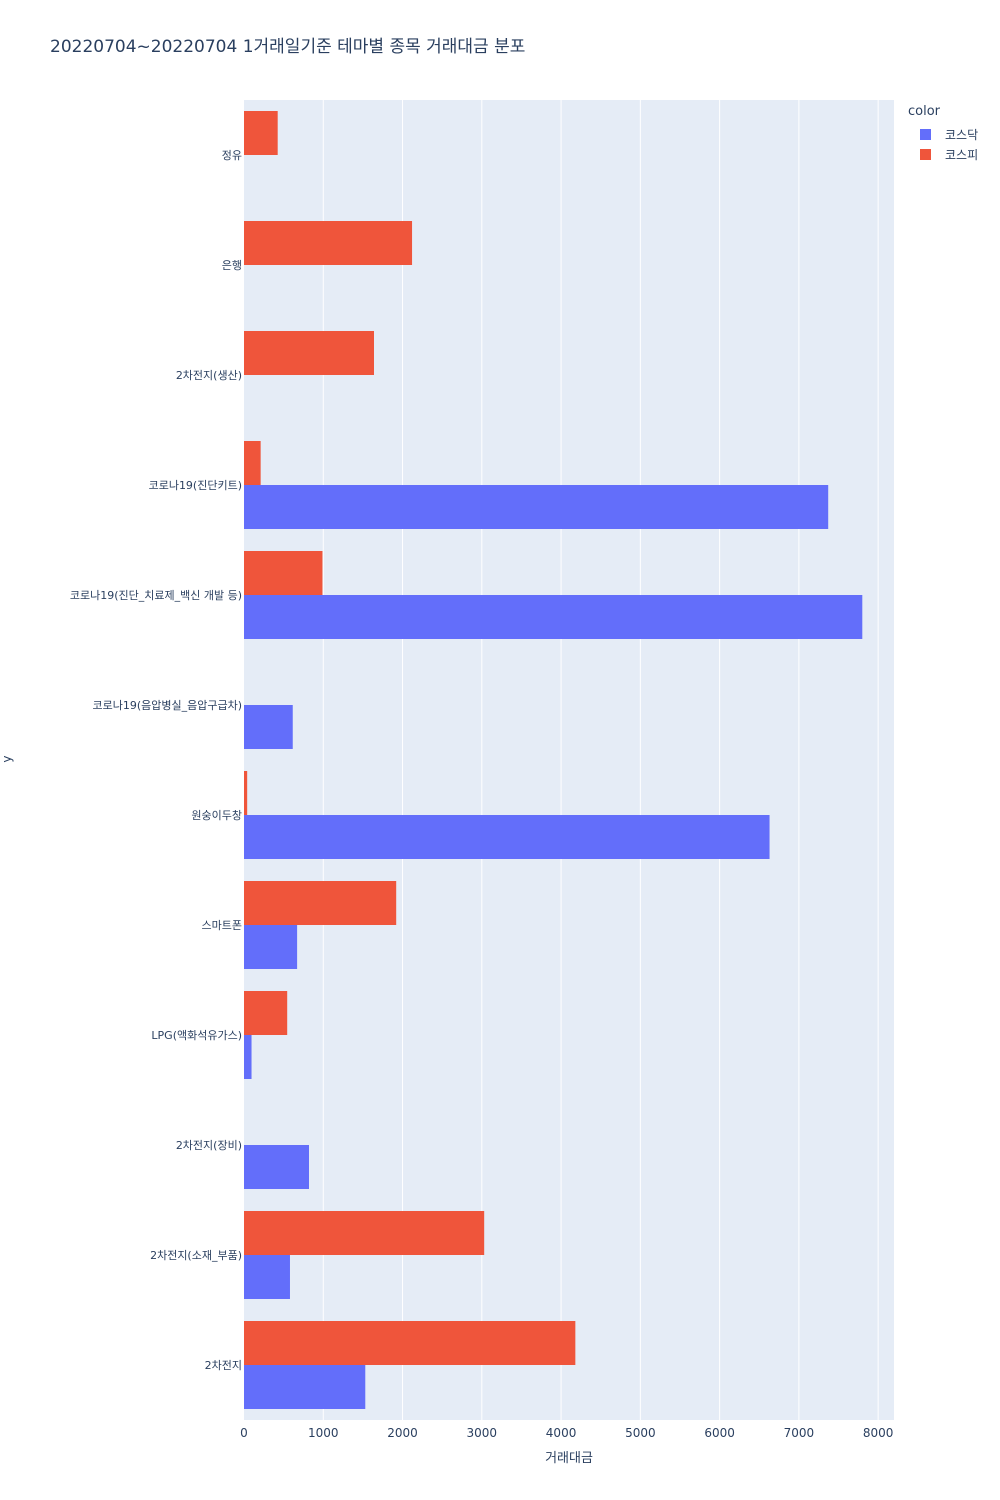 The width and height of the screenshot is (1000, 1500). I want to click on y-tick-label: 2차전지(장비), so click(209, 1145).